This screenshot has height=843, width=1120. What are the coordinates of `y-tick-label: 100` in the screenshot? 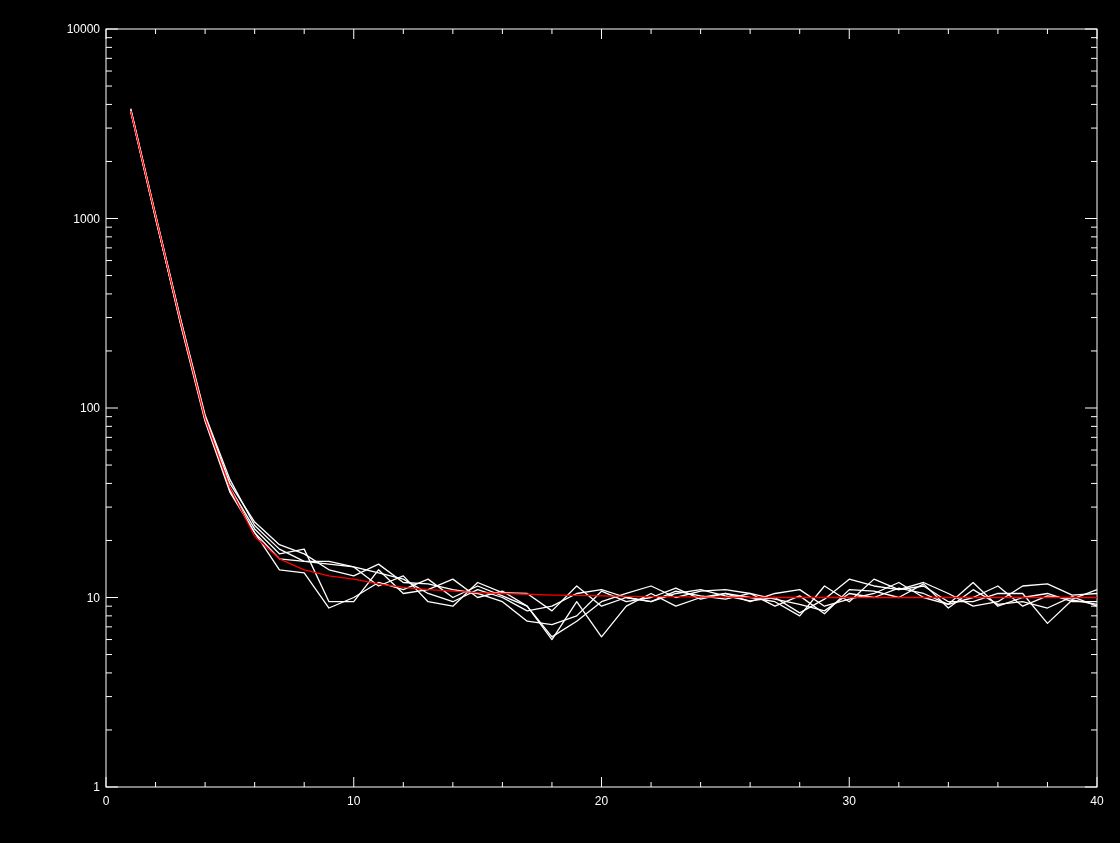 It's located at (90, 408).